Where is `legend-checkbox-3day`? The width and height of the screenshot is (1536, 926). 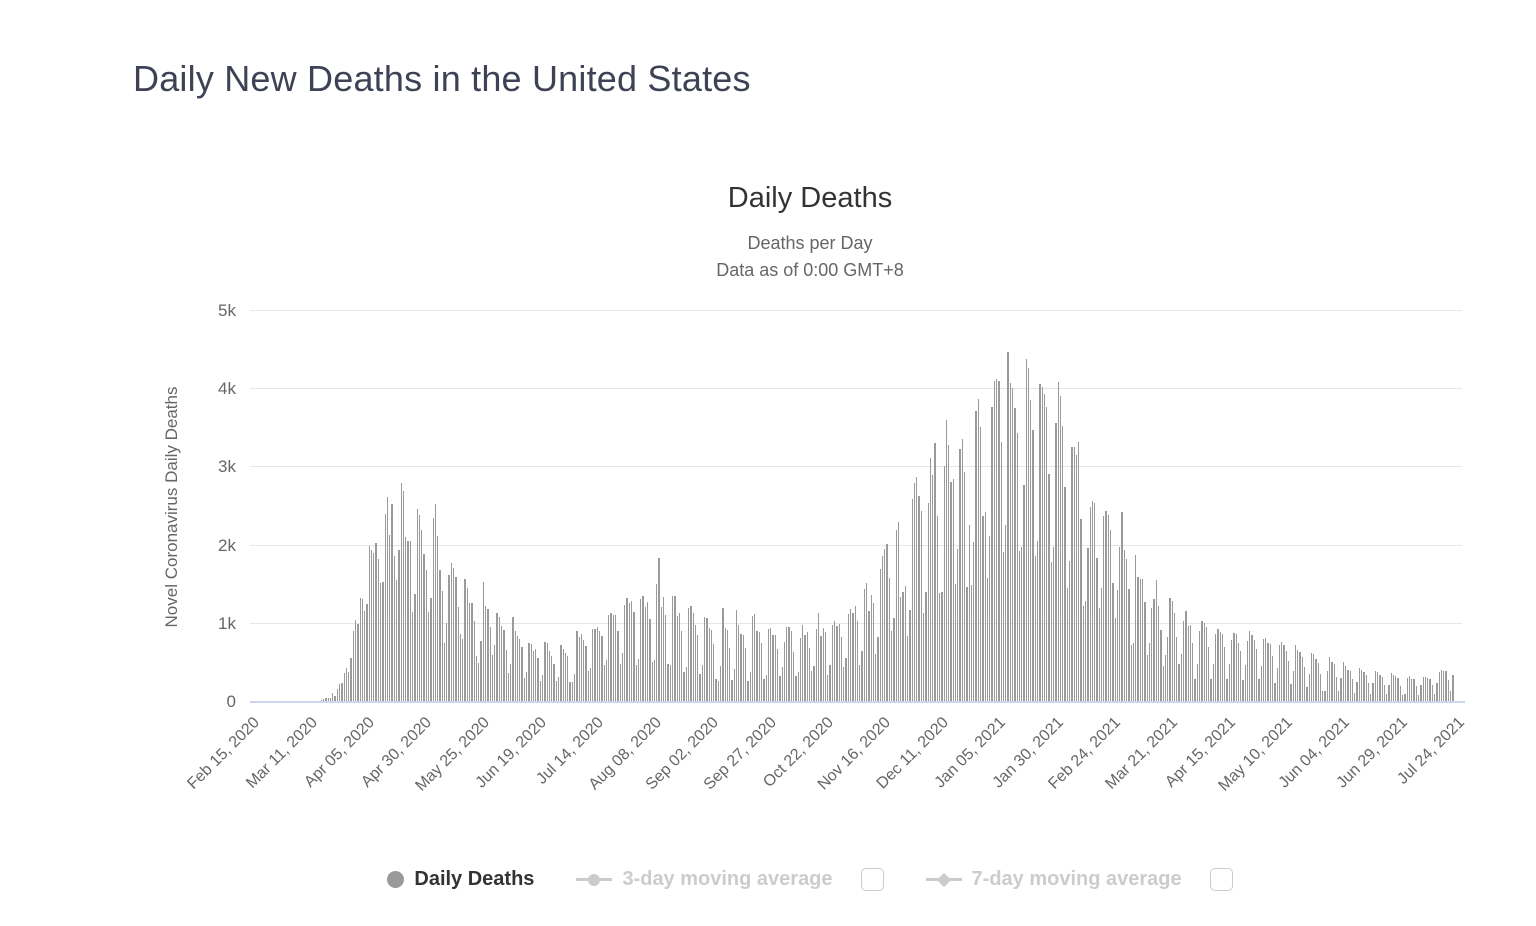 legend-checkbox-3day is located at coordinates (872, 879).